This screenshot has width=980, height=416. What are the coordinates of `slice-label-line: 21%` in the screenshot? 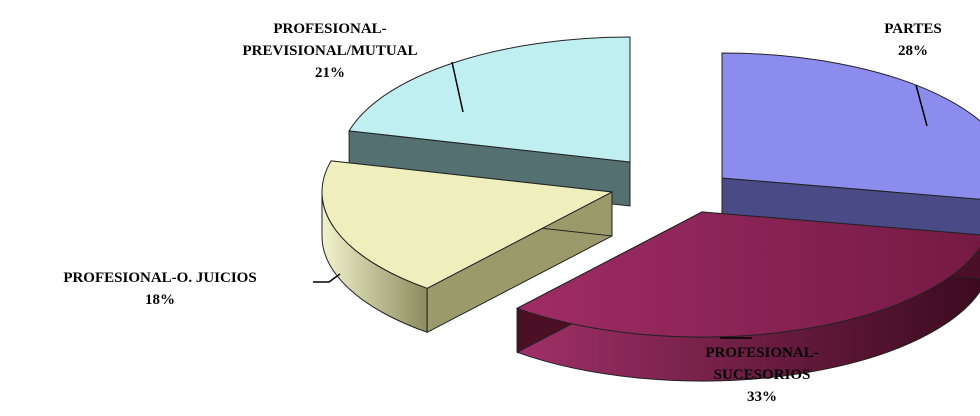 It's located at (330, 73).